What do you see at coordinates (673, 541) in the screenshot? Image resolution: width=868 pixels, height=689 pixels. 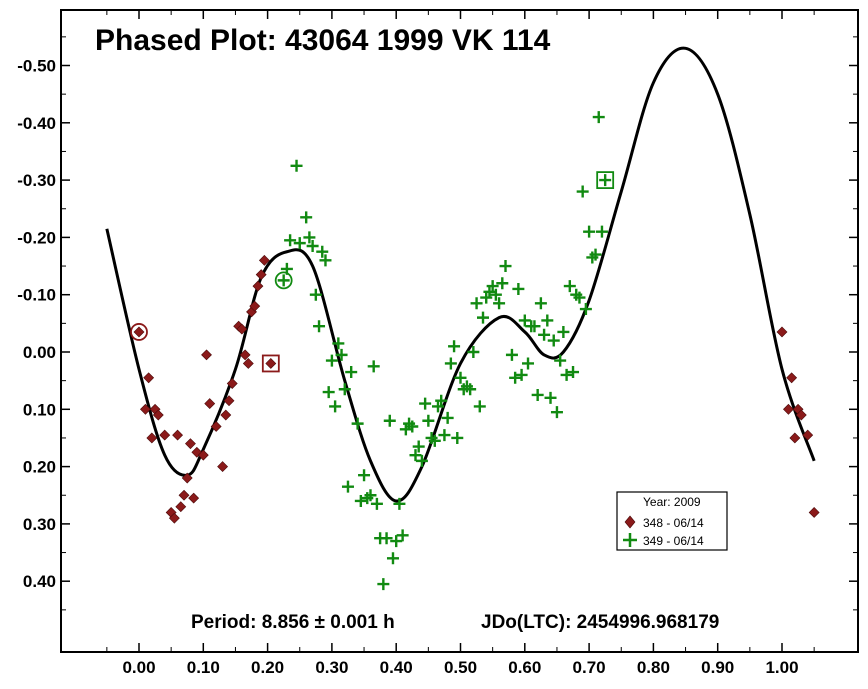 I see `legend-entry-349: 349 - 06/14` at bounding box center [673, 541].